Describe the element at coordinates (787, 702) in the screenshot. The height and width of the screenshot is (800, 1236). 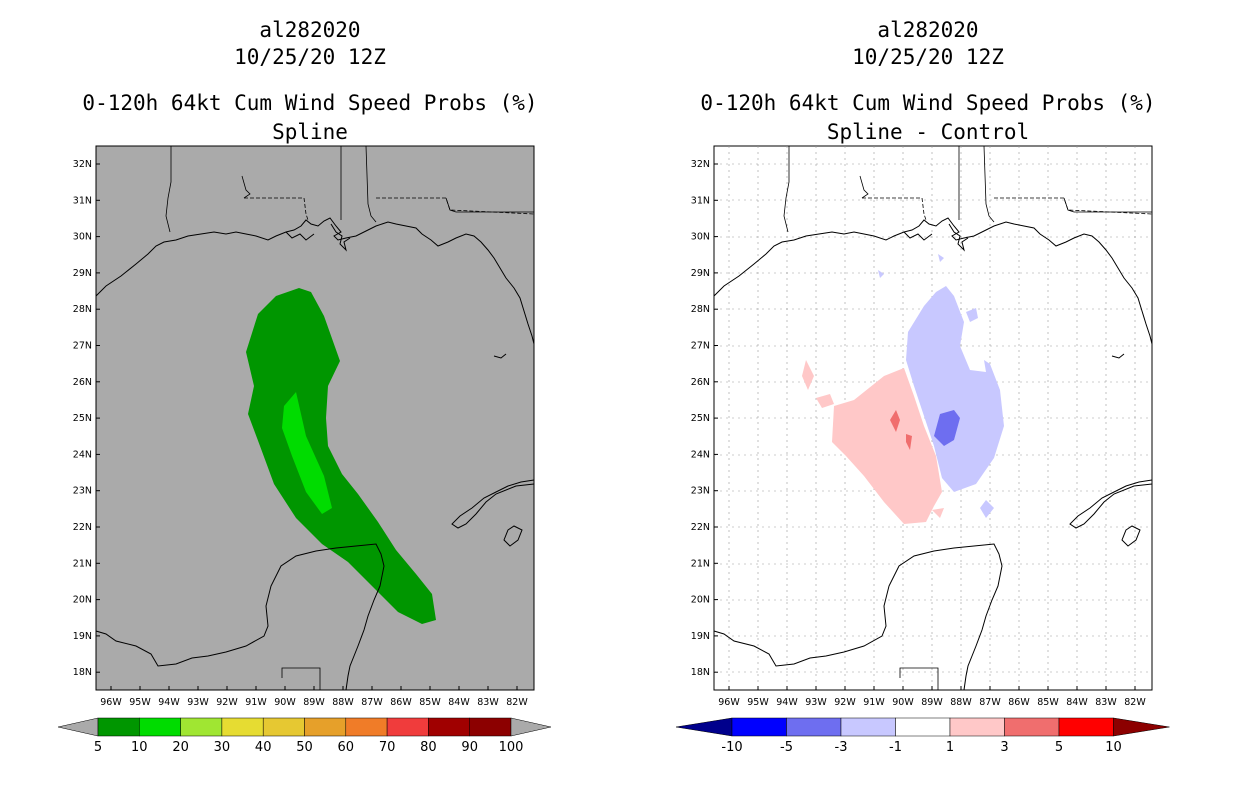
I see `right-lon-label: 94W` at that location.